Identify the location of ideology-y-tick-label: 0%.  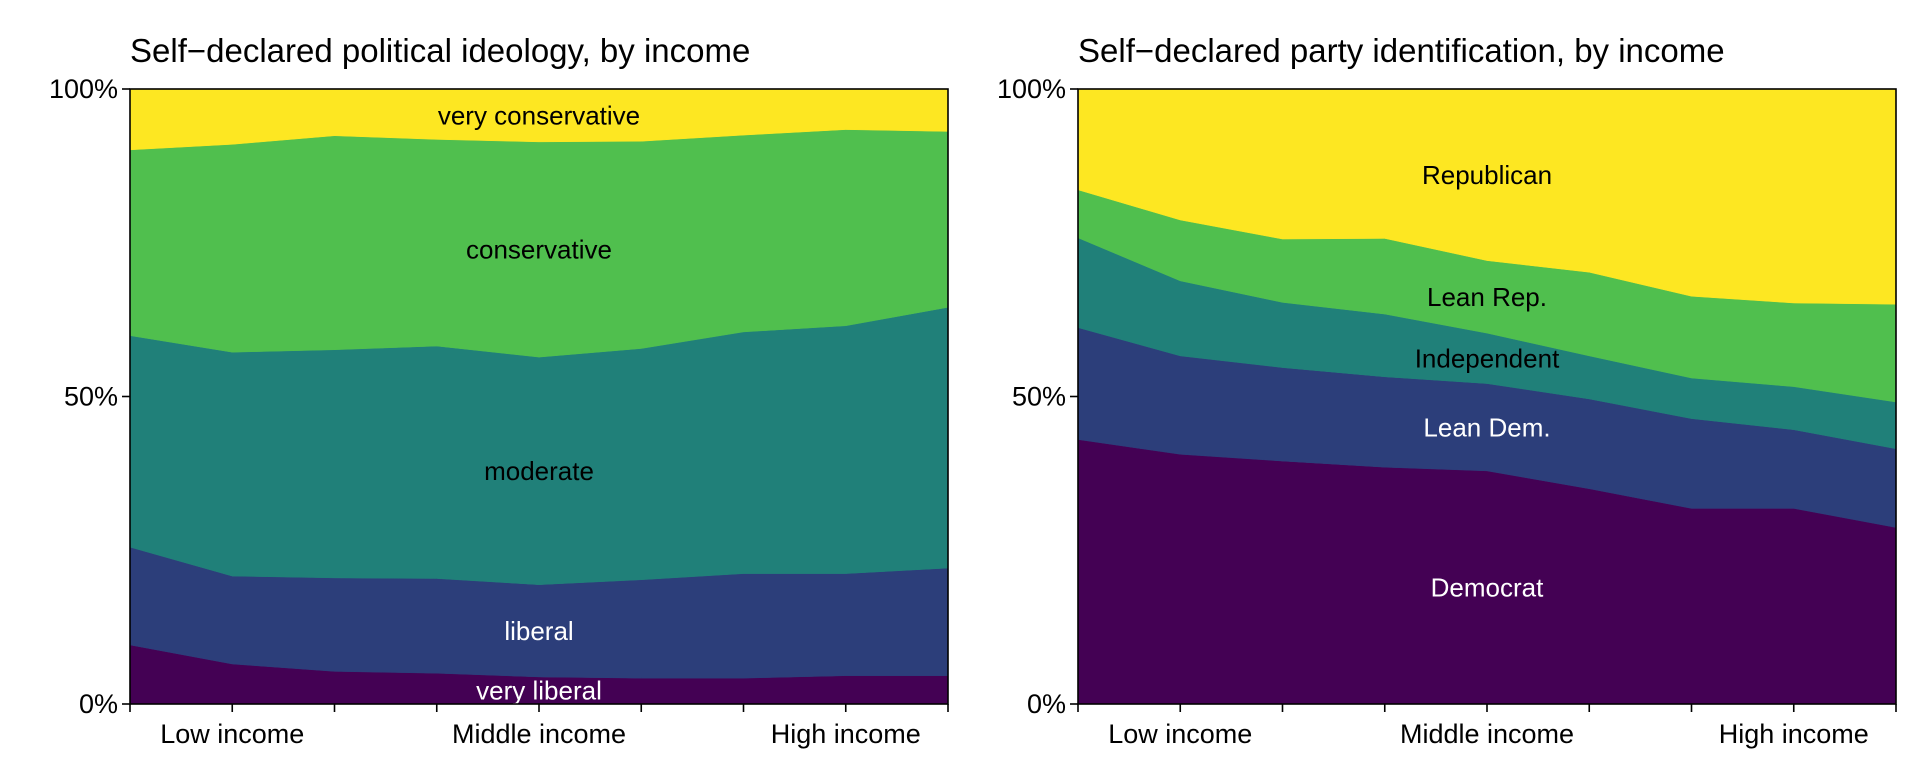
(98, 704).